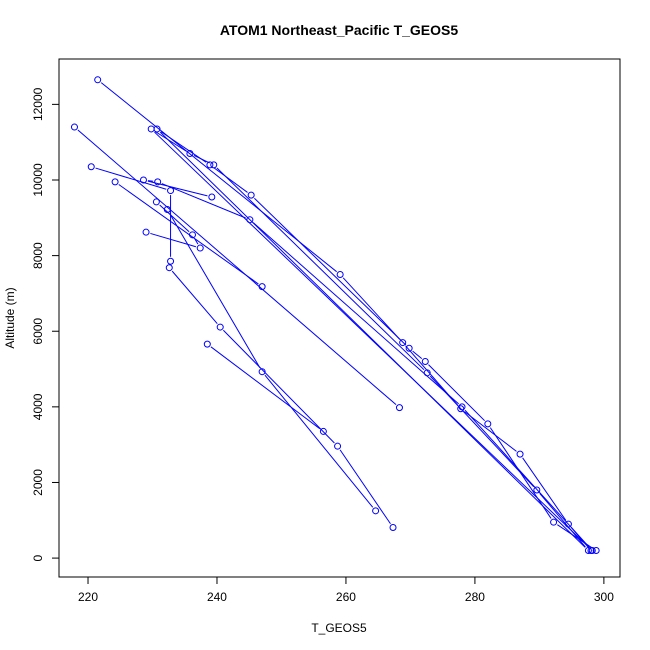 Image resolution: width=650 pixels, height=650 pixels. What do you see at coordinates (38, 482) in the screenshot?
I see `y-tick-label: 2000` at bounding box center [38, 482].